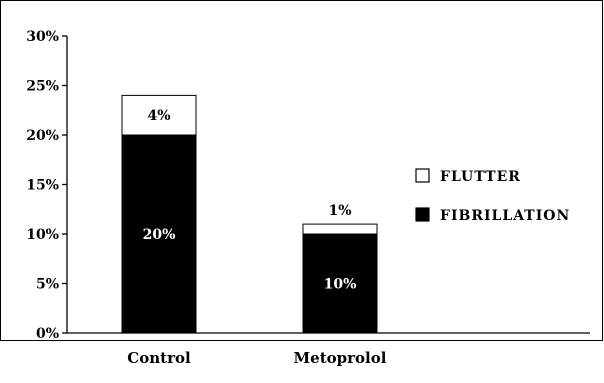 This screenshot has height=383, width=604. What do you see at coordinates (42, 87) in the screenshot?
I see `y-tick-label-5: 25%` at bounding box center [42, 87].